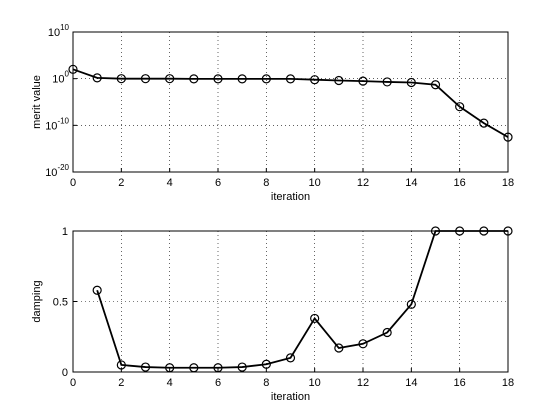  What do you see at coordinates (65, 373) in the screenshot?
I see `y-tick-label: 0` at bounding box center [65, 373].